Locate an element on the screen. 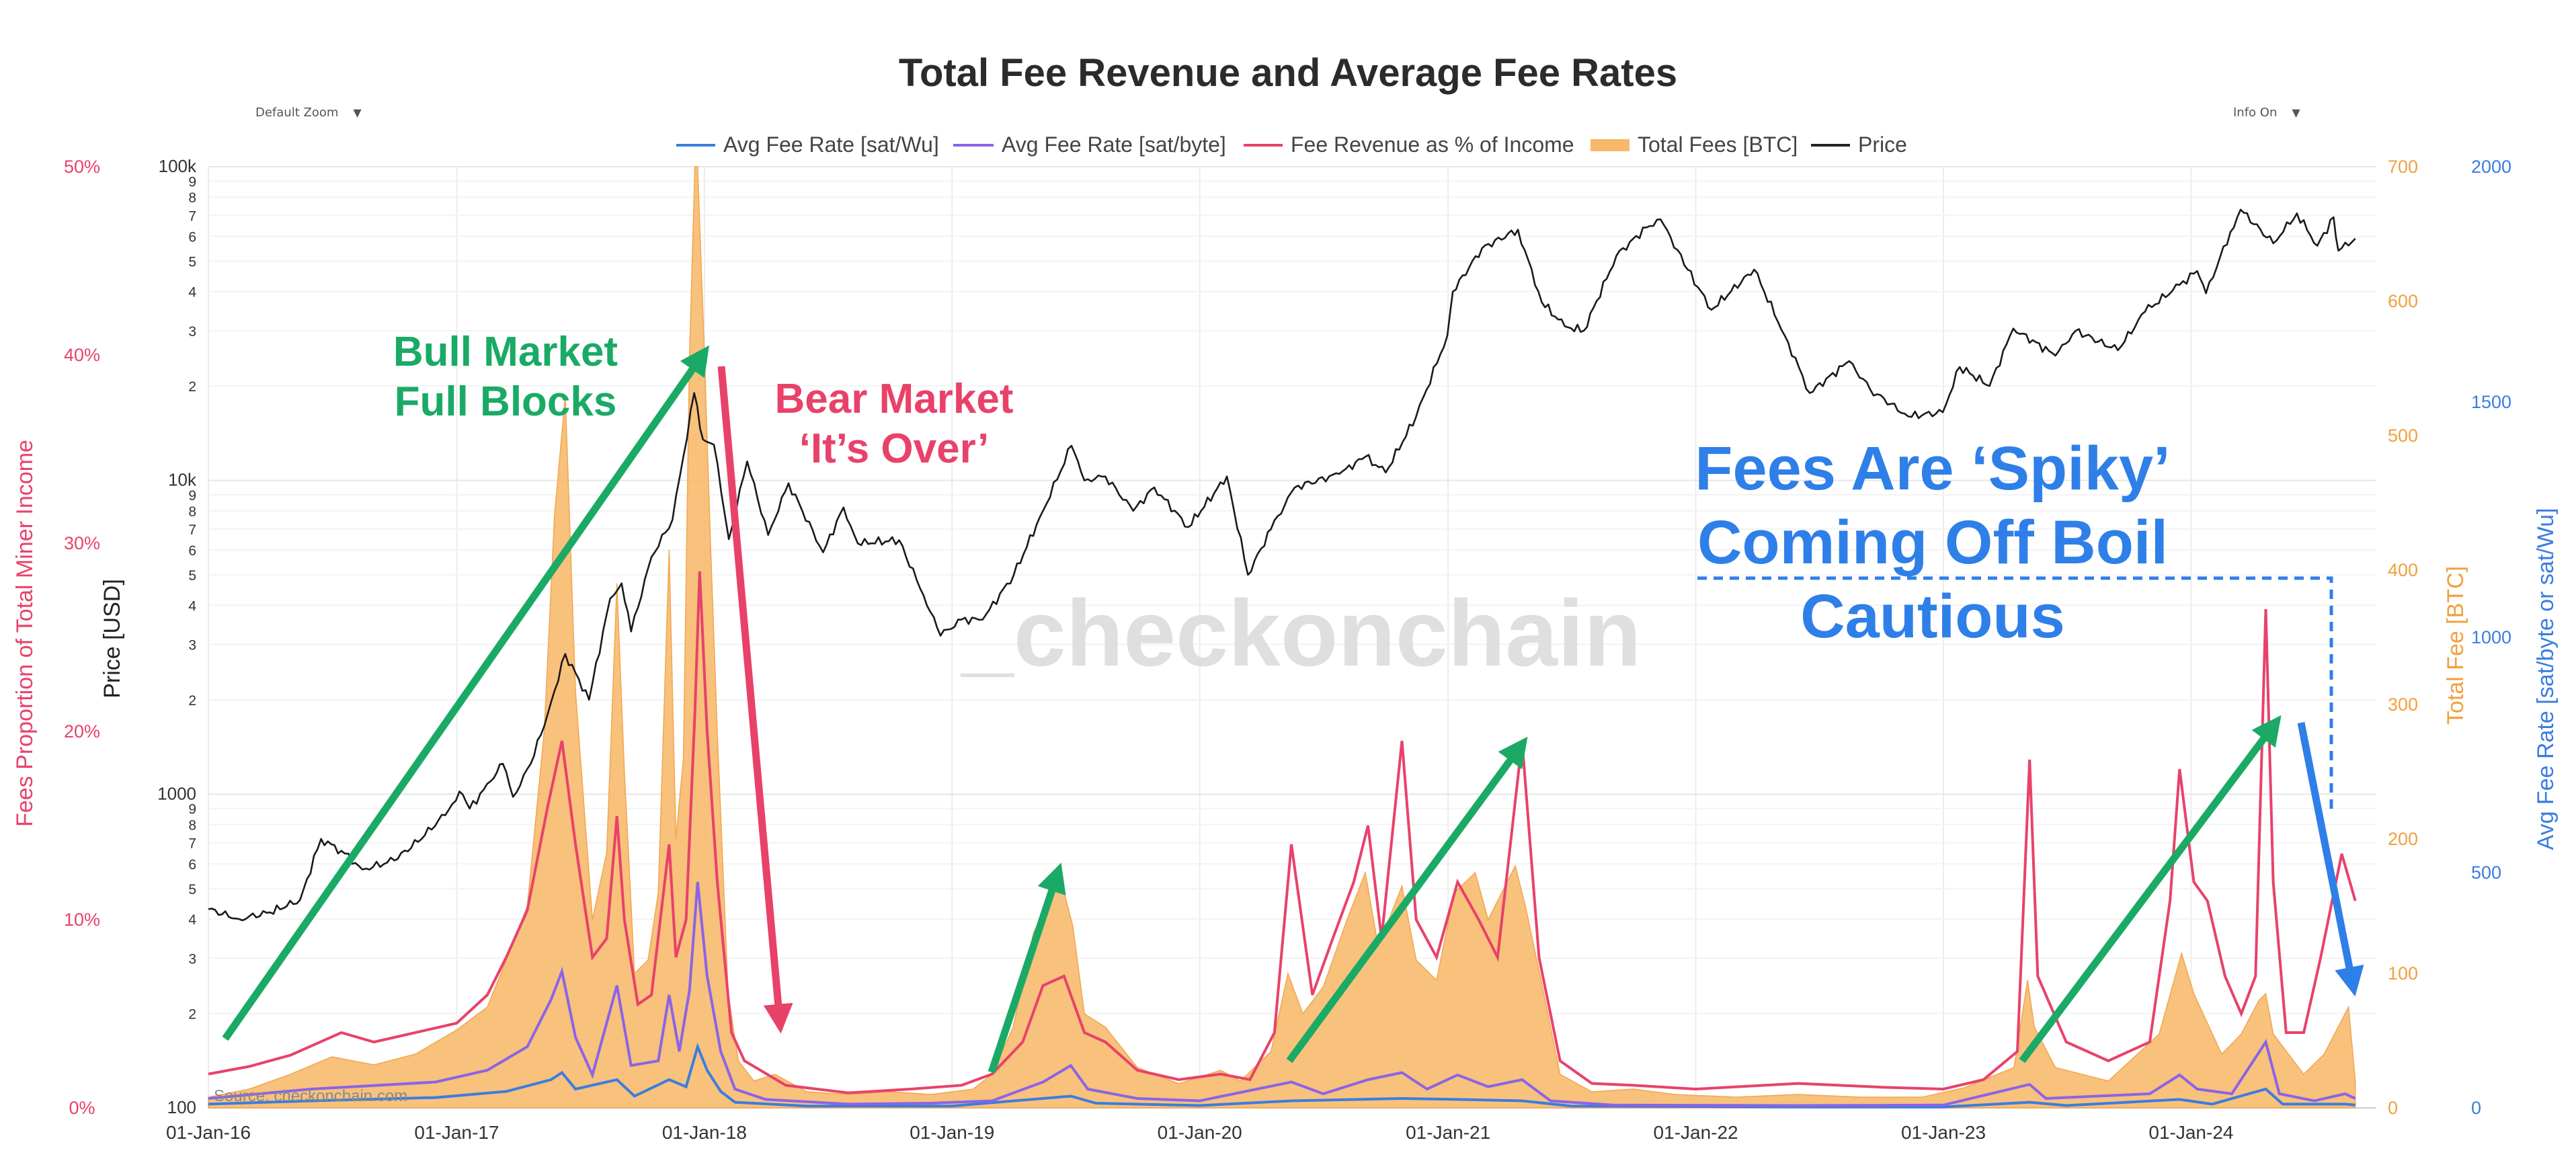 This screenshot has height=1161, width=2576. total-fee-tick-label: 700 is located at coordinates (2403, 167).